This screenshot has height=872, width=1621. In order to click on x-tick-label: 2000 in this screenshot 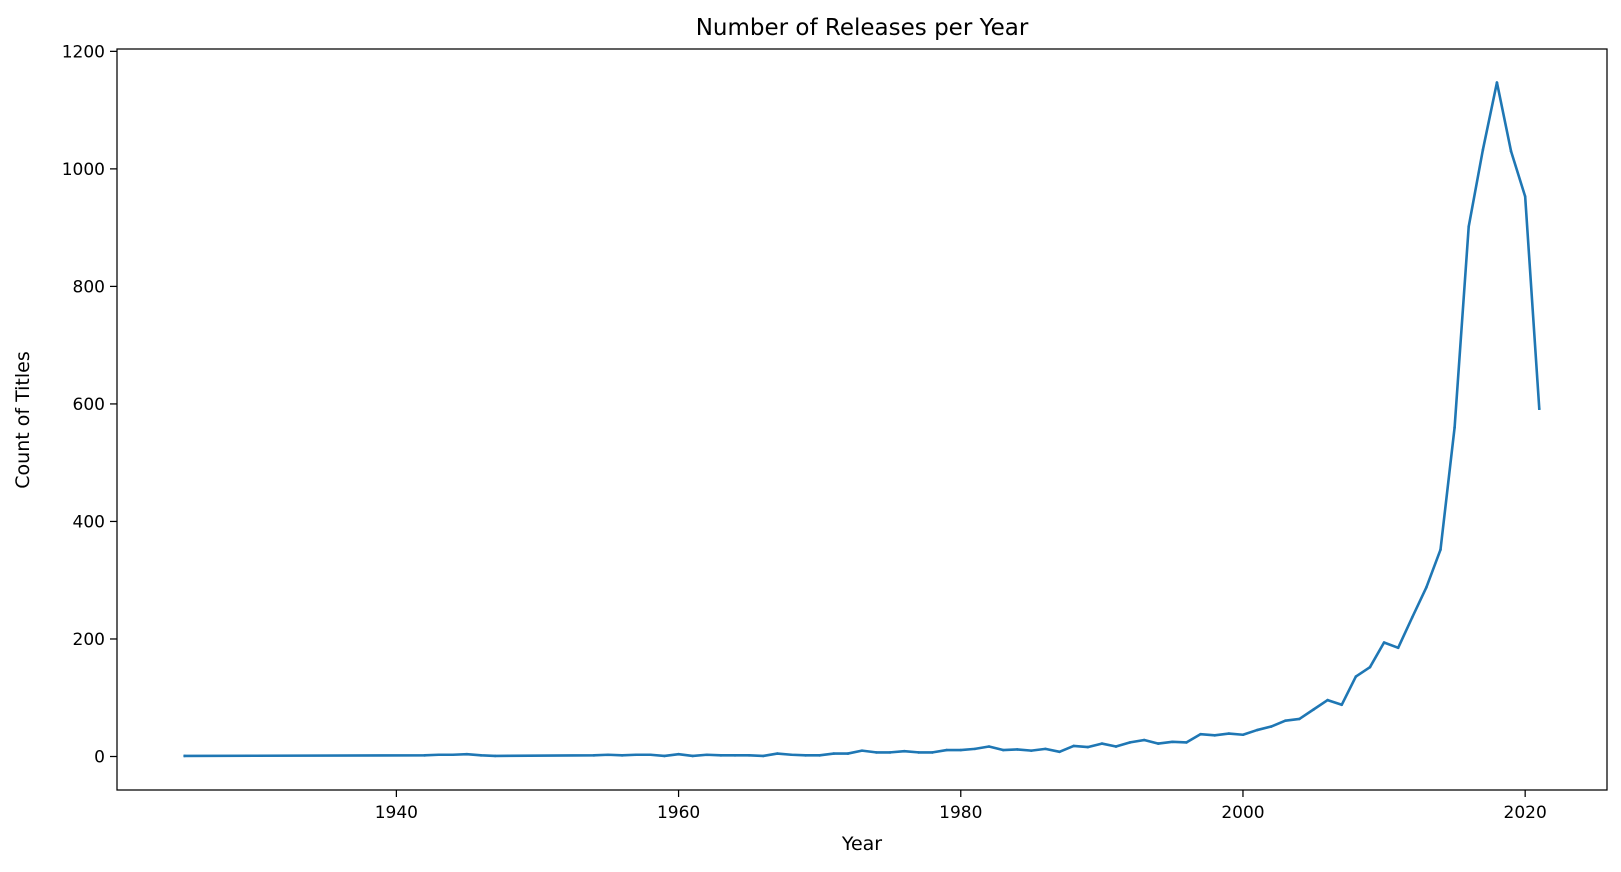, I will do `click(1242, 813)`.